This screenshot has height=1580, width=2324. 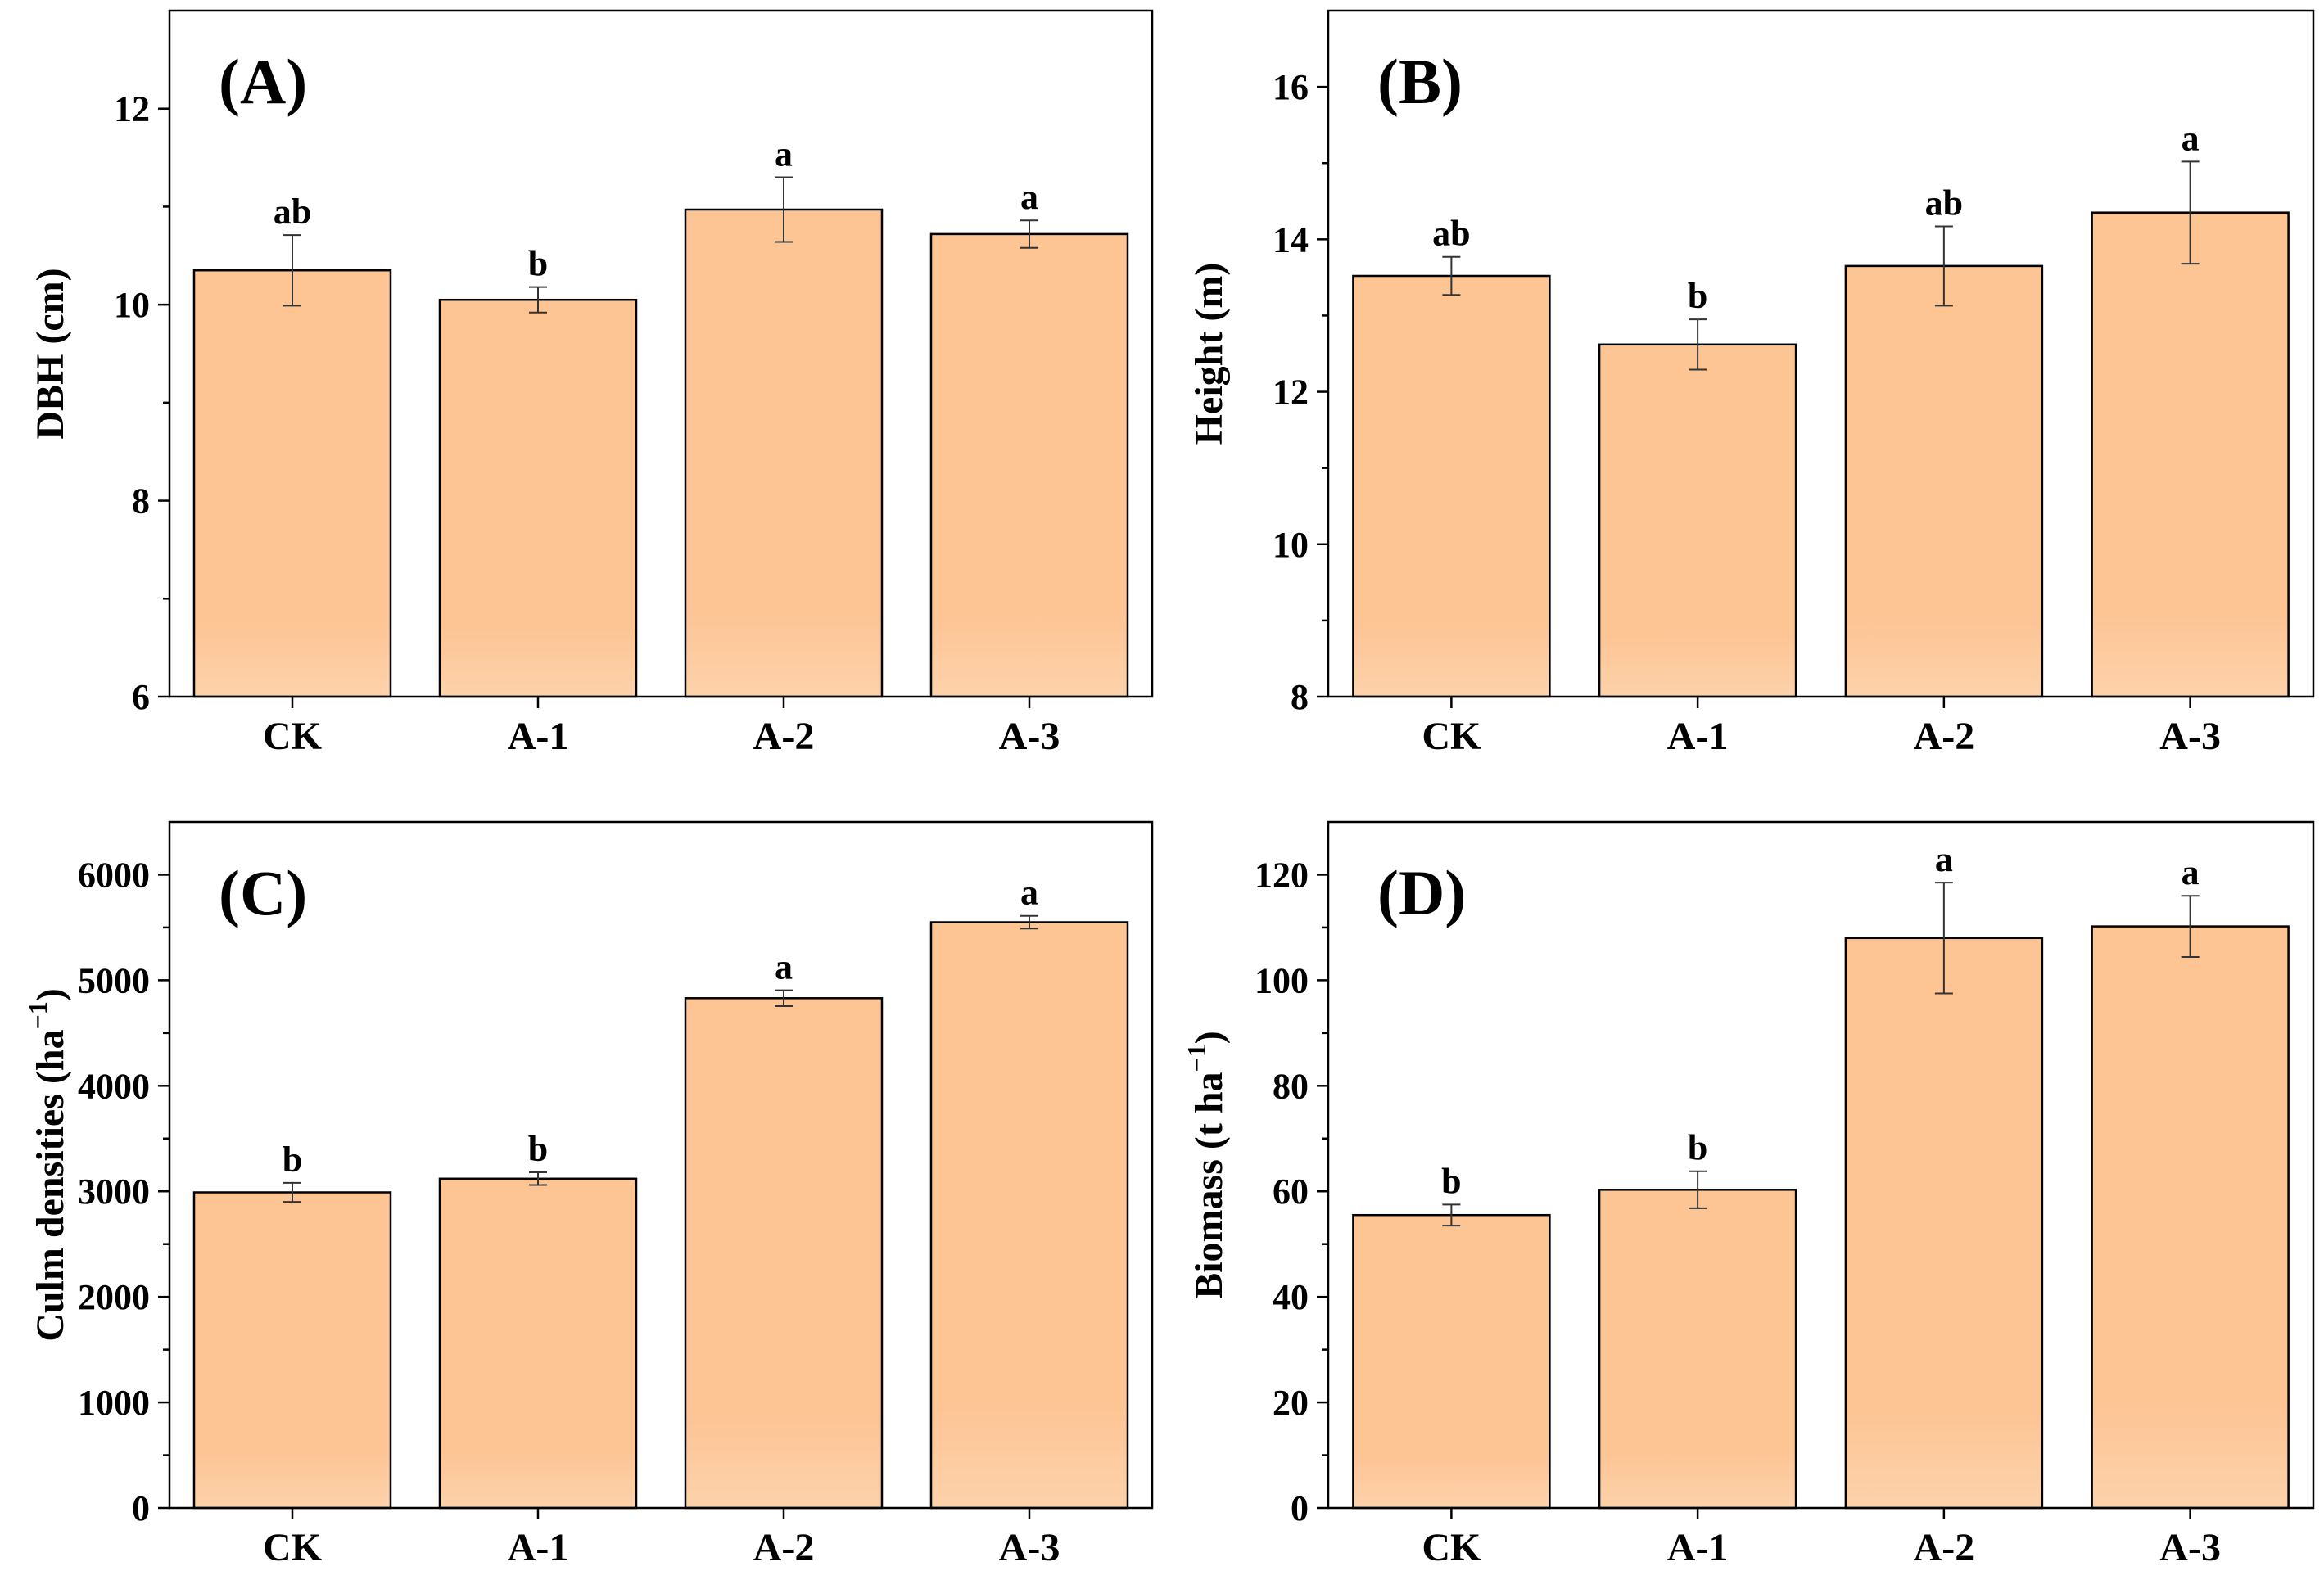 I want to click on y-tick-label: 100, so click(x=1282, y=980).